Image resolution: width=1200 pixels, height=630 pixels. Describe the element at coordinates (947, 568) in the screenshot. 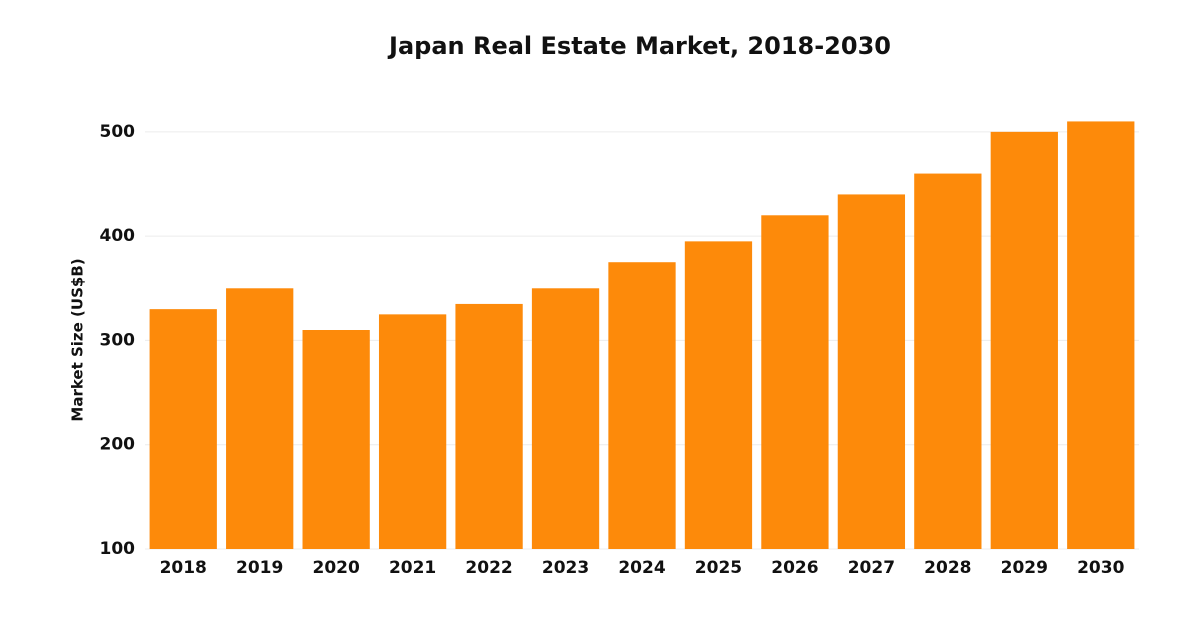

I see `x-tick-label: 2028` at that location.